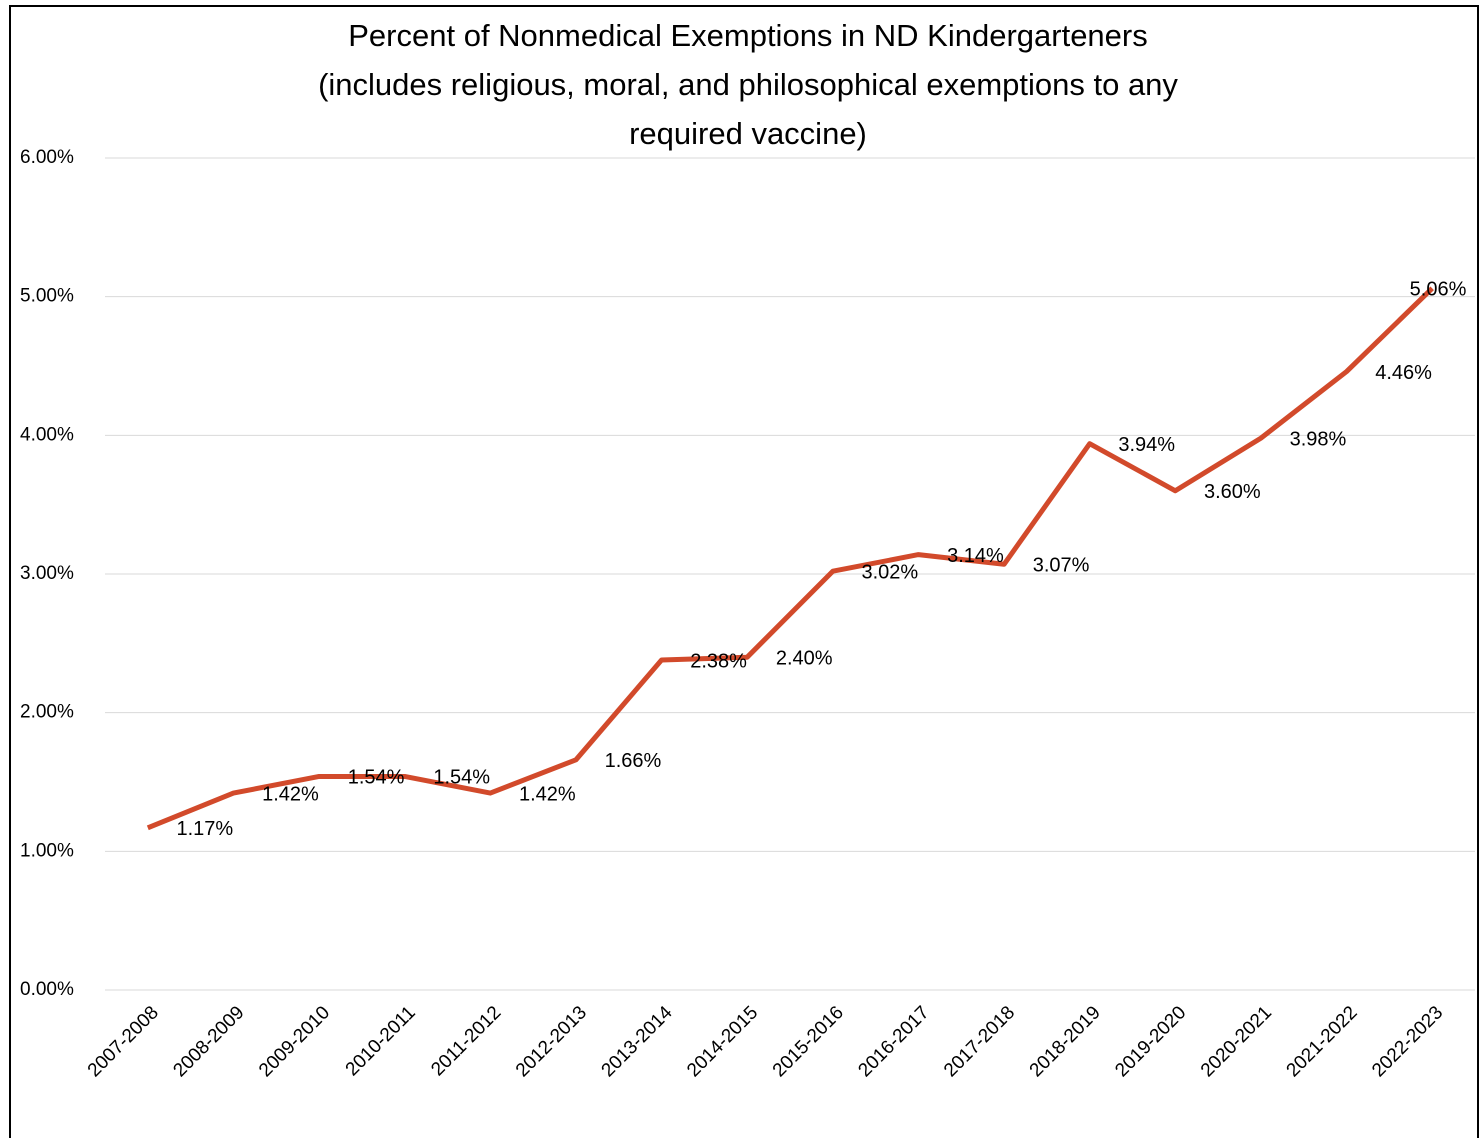  What do you see at coordinates (47, 850) in the screenshot?
I see `y-tick-label: 1.00%` at bounding box center [47, 850].